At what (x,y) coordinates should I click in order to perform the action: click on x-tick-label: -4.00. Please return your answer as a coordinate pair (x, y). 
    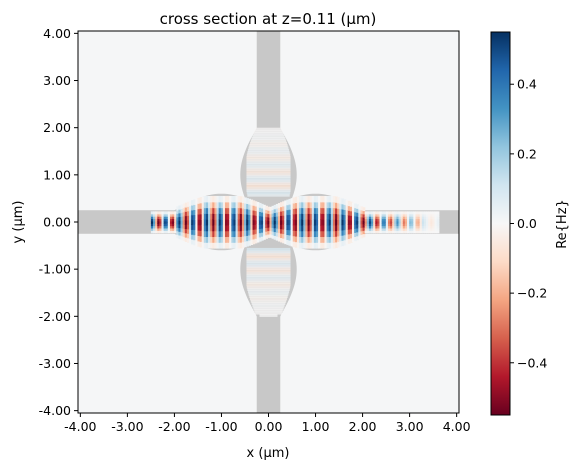
    Looking at the image, I should click on (80, 426).